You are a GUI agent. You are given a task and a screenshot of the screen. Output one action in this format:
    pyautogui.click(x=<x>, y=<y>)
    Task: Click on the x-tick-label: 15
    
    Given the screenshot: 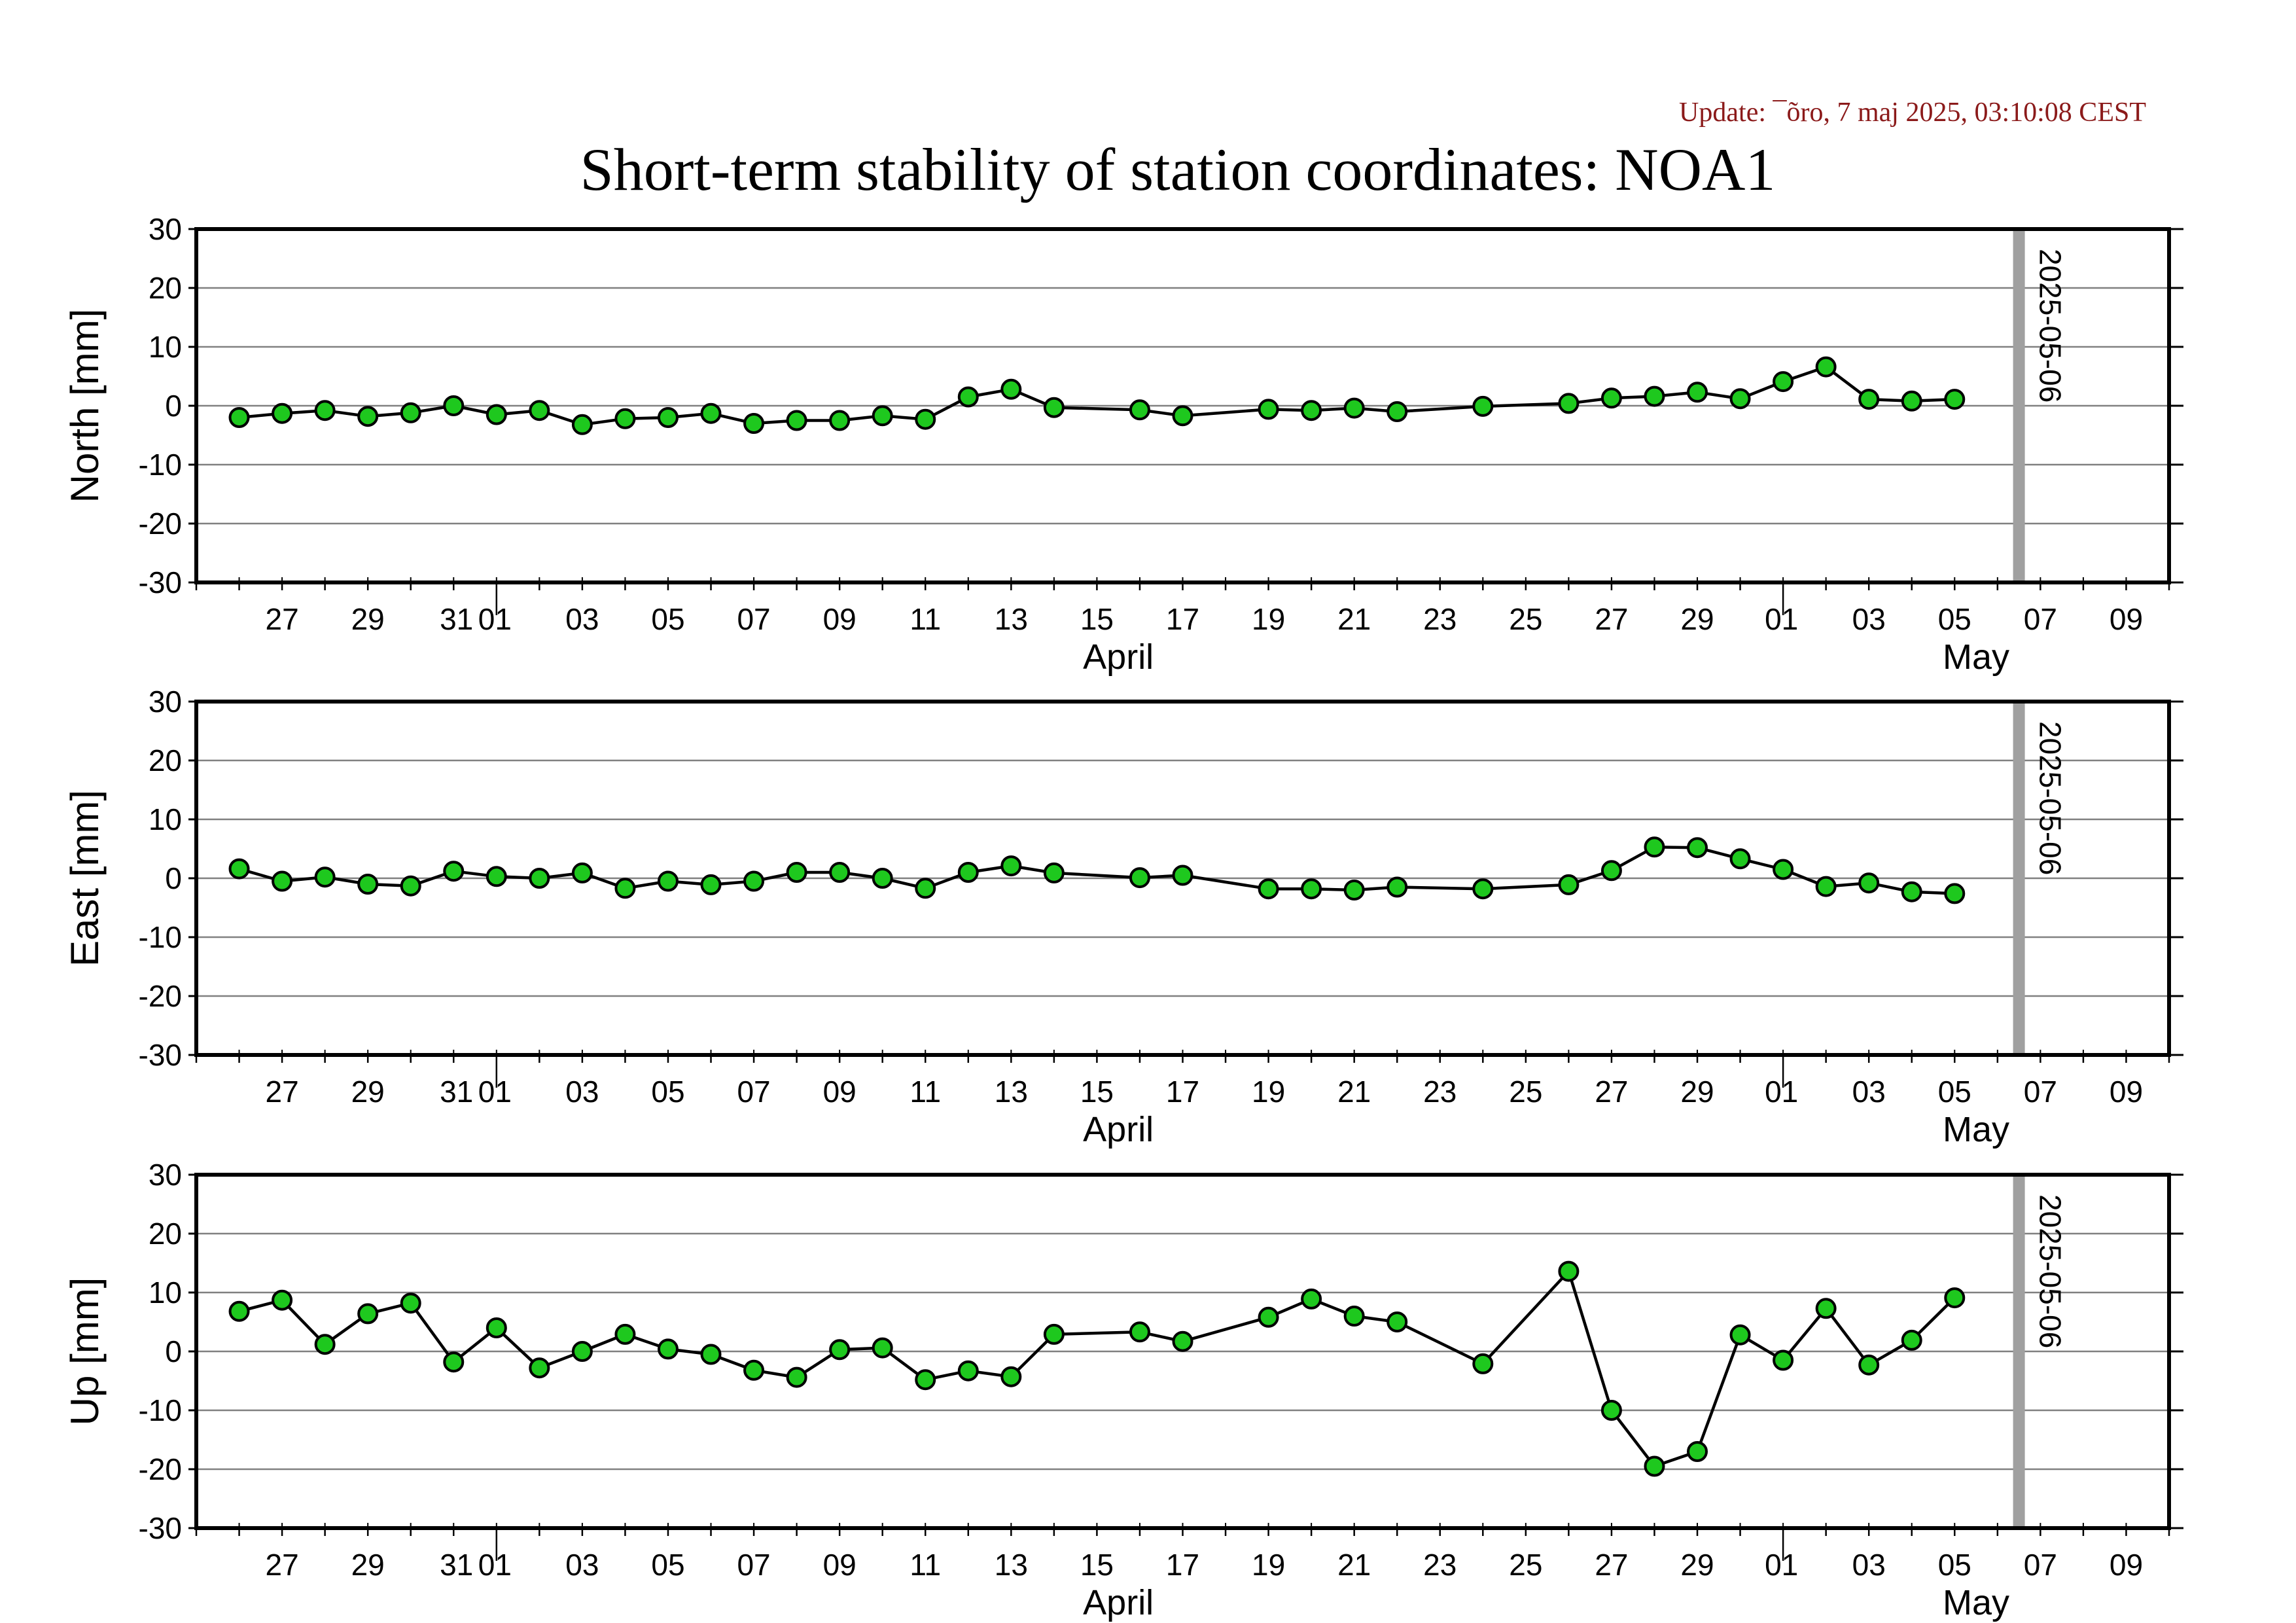 What is the action you would take?
    pyautogui.click(x=1097, y=619)
    